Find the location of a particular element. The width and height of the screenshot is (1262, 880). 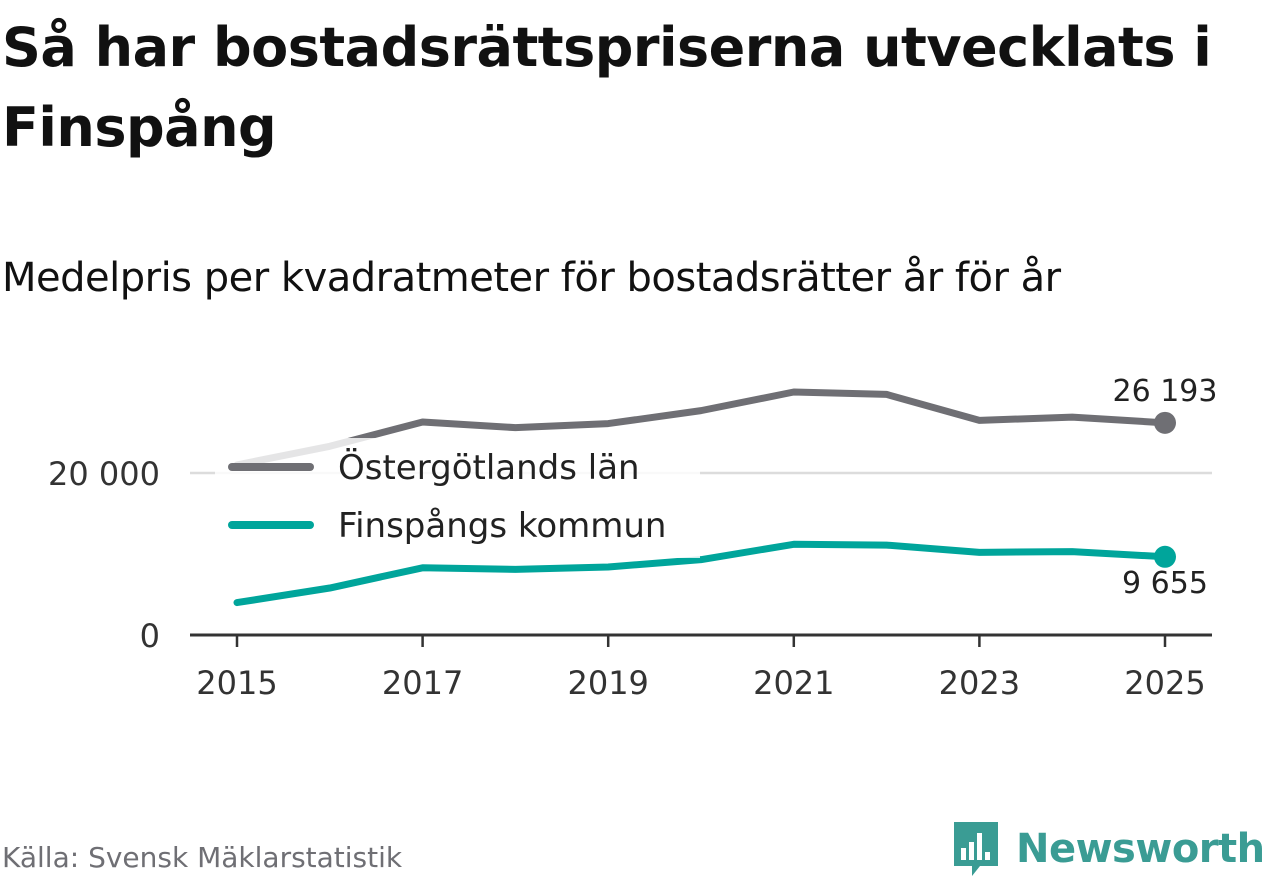

brand-name: Newsworthy is located at coordinates (1139, 849).